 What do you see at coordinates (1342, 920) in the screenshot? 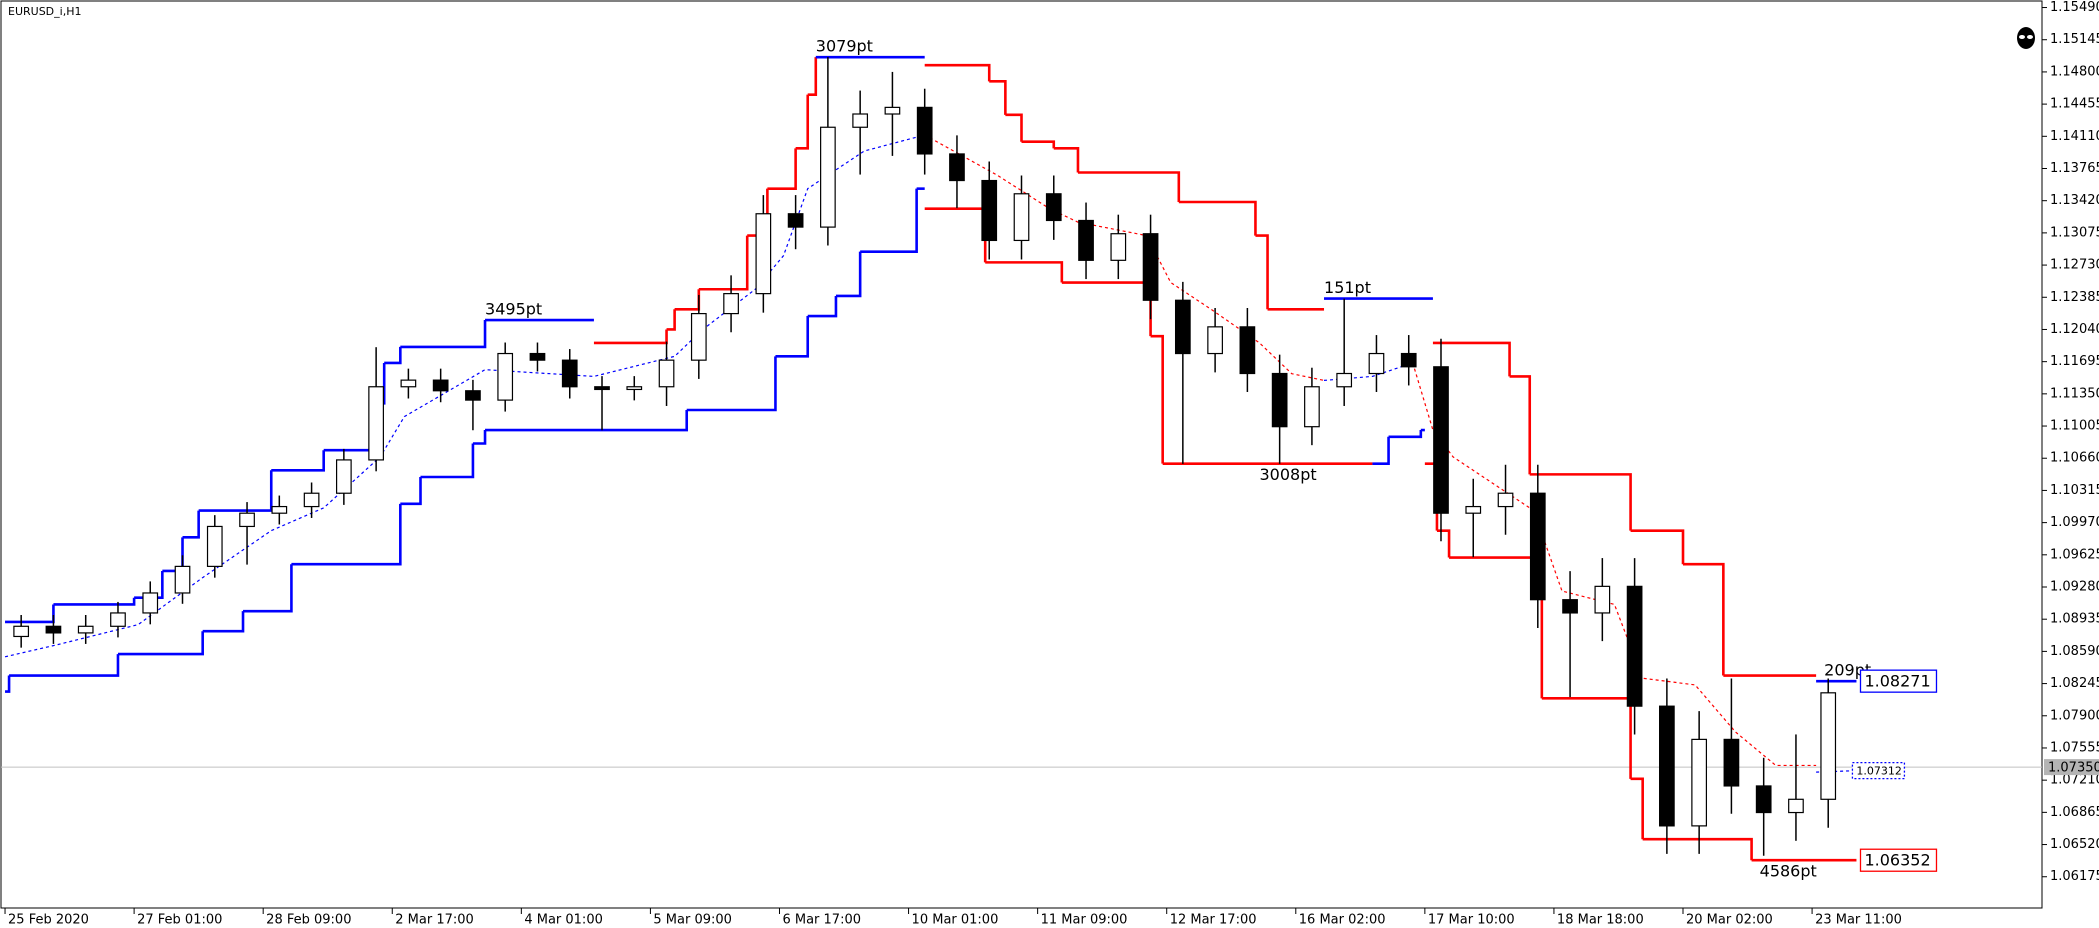
I see `x-tick-label: 16 Mar 02:00` at bounding box center [1342, 920].